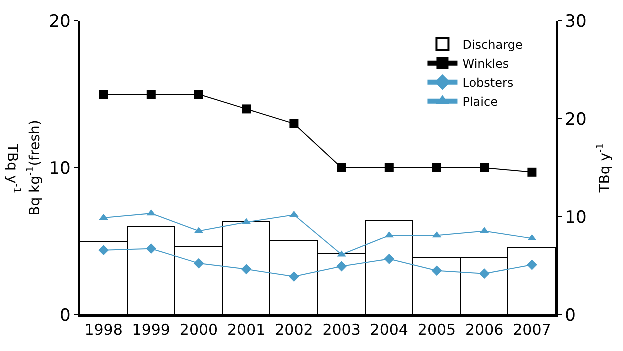  I want to click on y2-tick-label: 0, so click(570, 316).